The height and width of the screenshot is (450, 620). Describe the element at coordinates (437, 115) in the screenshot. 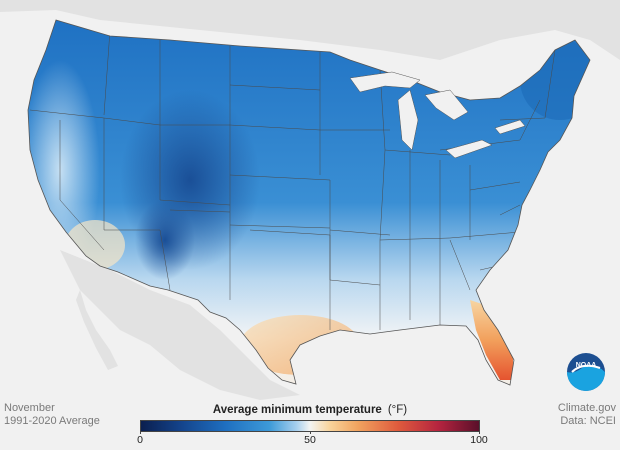

I see `great-lakes` at that location.